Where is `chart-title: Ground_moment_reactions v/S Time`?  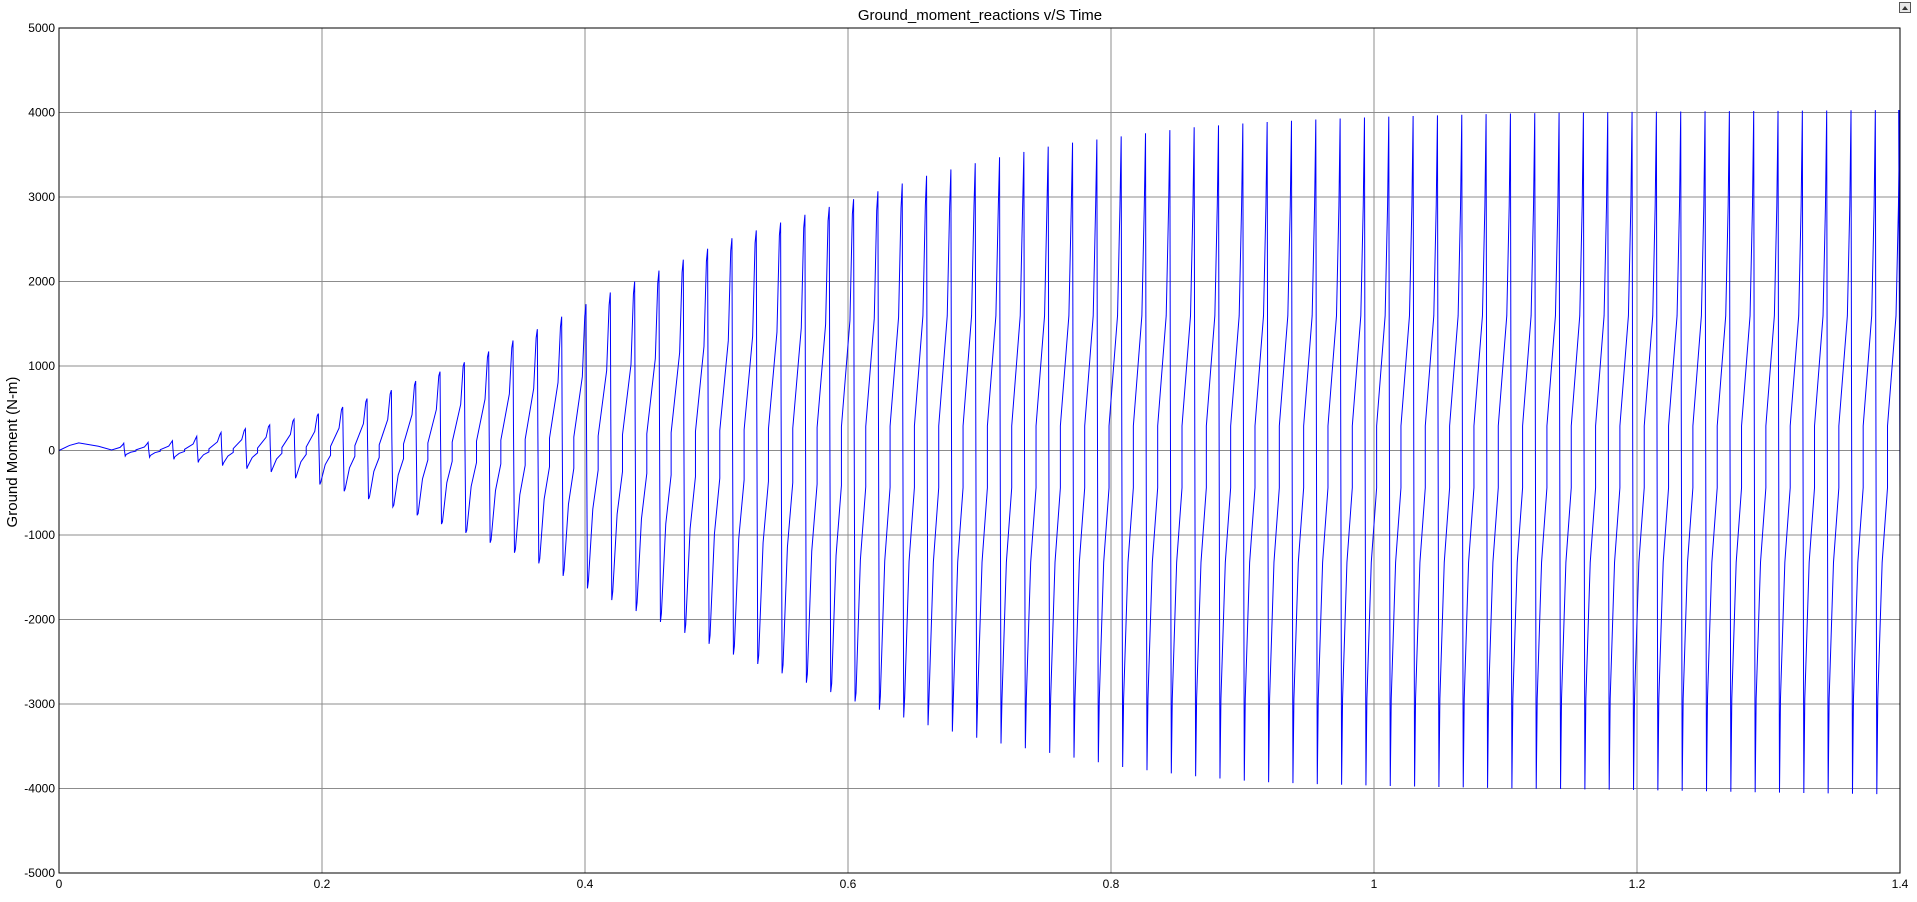 chart-title: Ground_moment_reactions v/S Time is located at coordinates (980, 15).